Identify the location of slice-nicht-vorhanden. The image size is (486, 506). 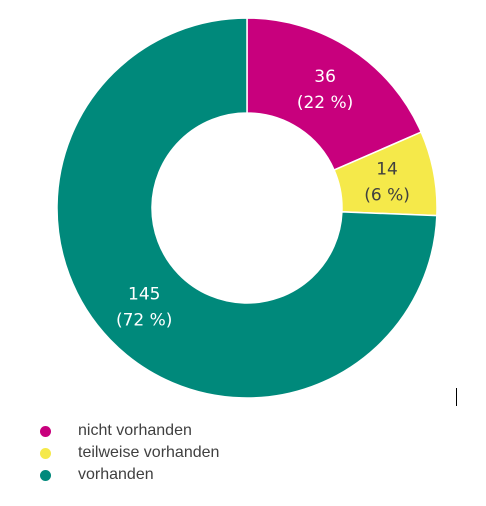
(334, 94).